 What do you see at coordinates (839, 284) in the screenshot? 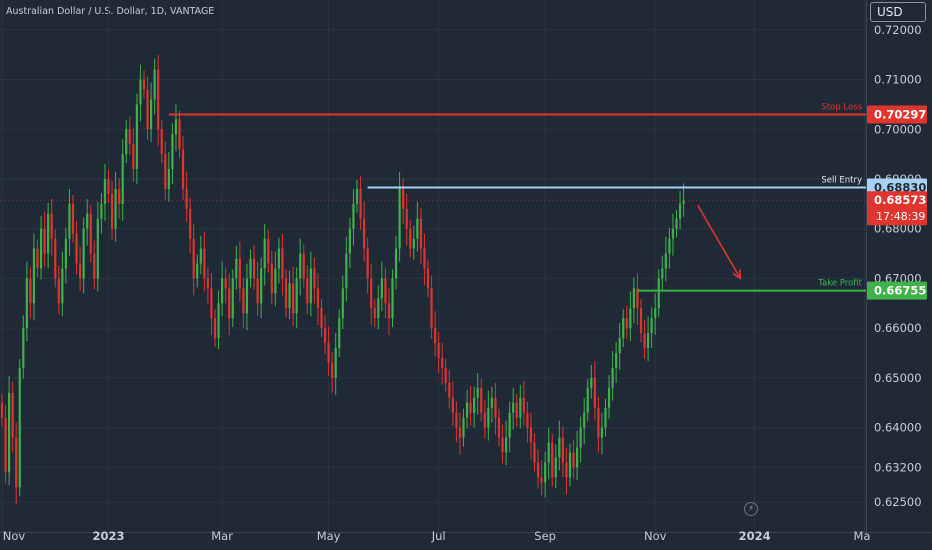
I see `take-profit-label: Take Profit` at bounding box center [839, 284].